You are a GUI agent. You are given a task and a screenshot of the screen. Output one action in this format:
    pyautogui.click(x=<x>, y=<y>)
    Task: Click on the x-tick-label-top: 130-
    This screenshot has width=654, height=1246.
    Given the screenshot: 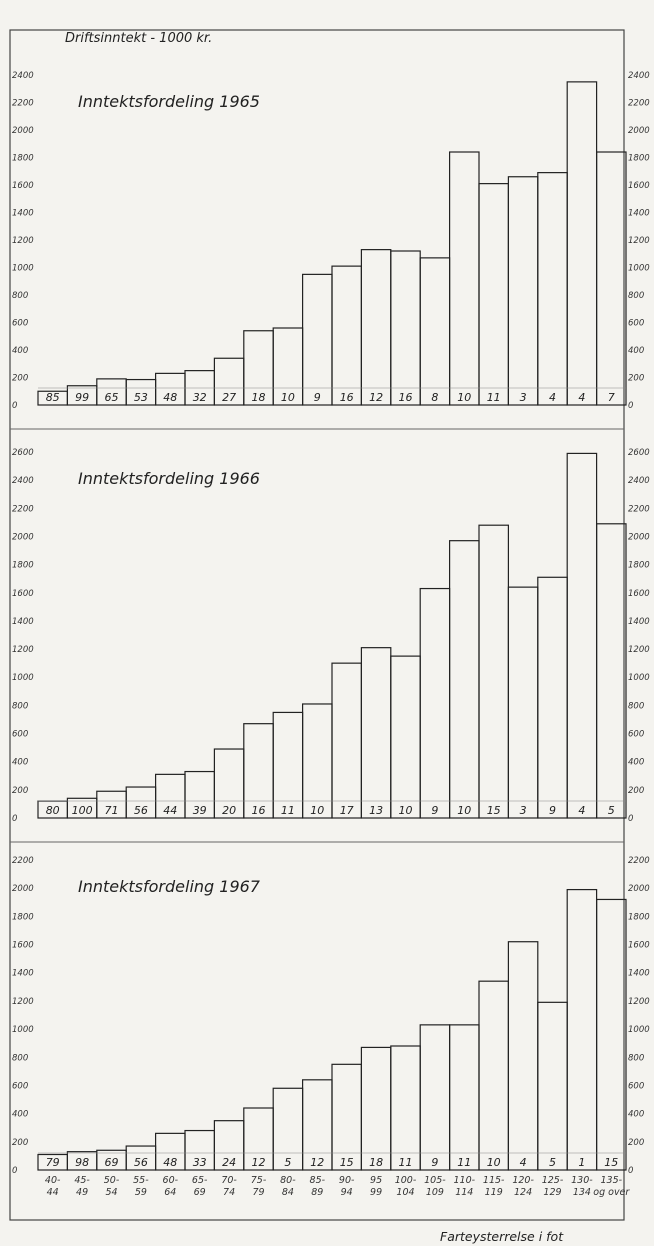 What is the action you would take?
    pyautogui.click(x=582, y=1180)
    